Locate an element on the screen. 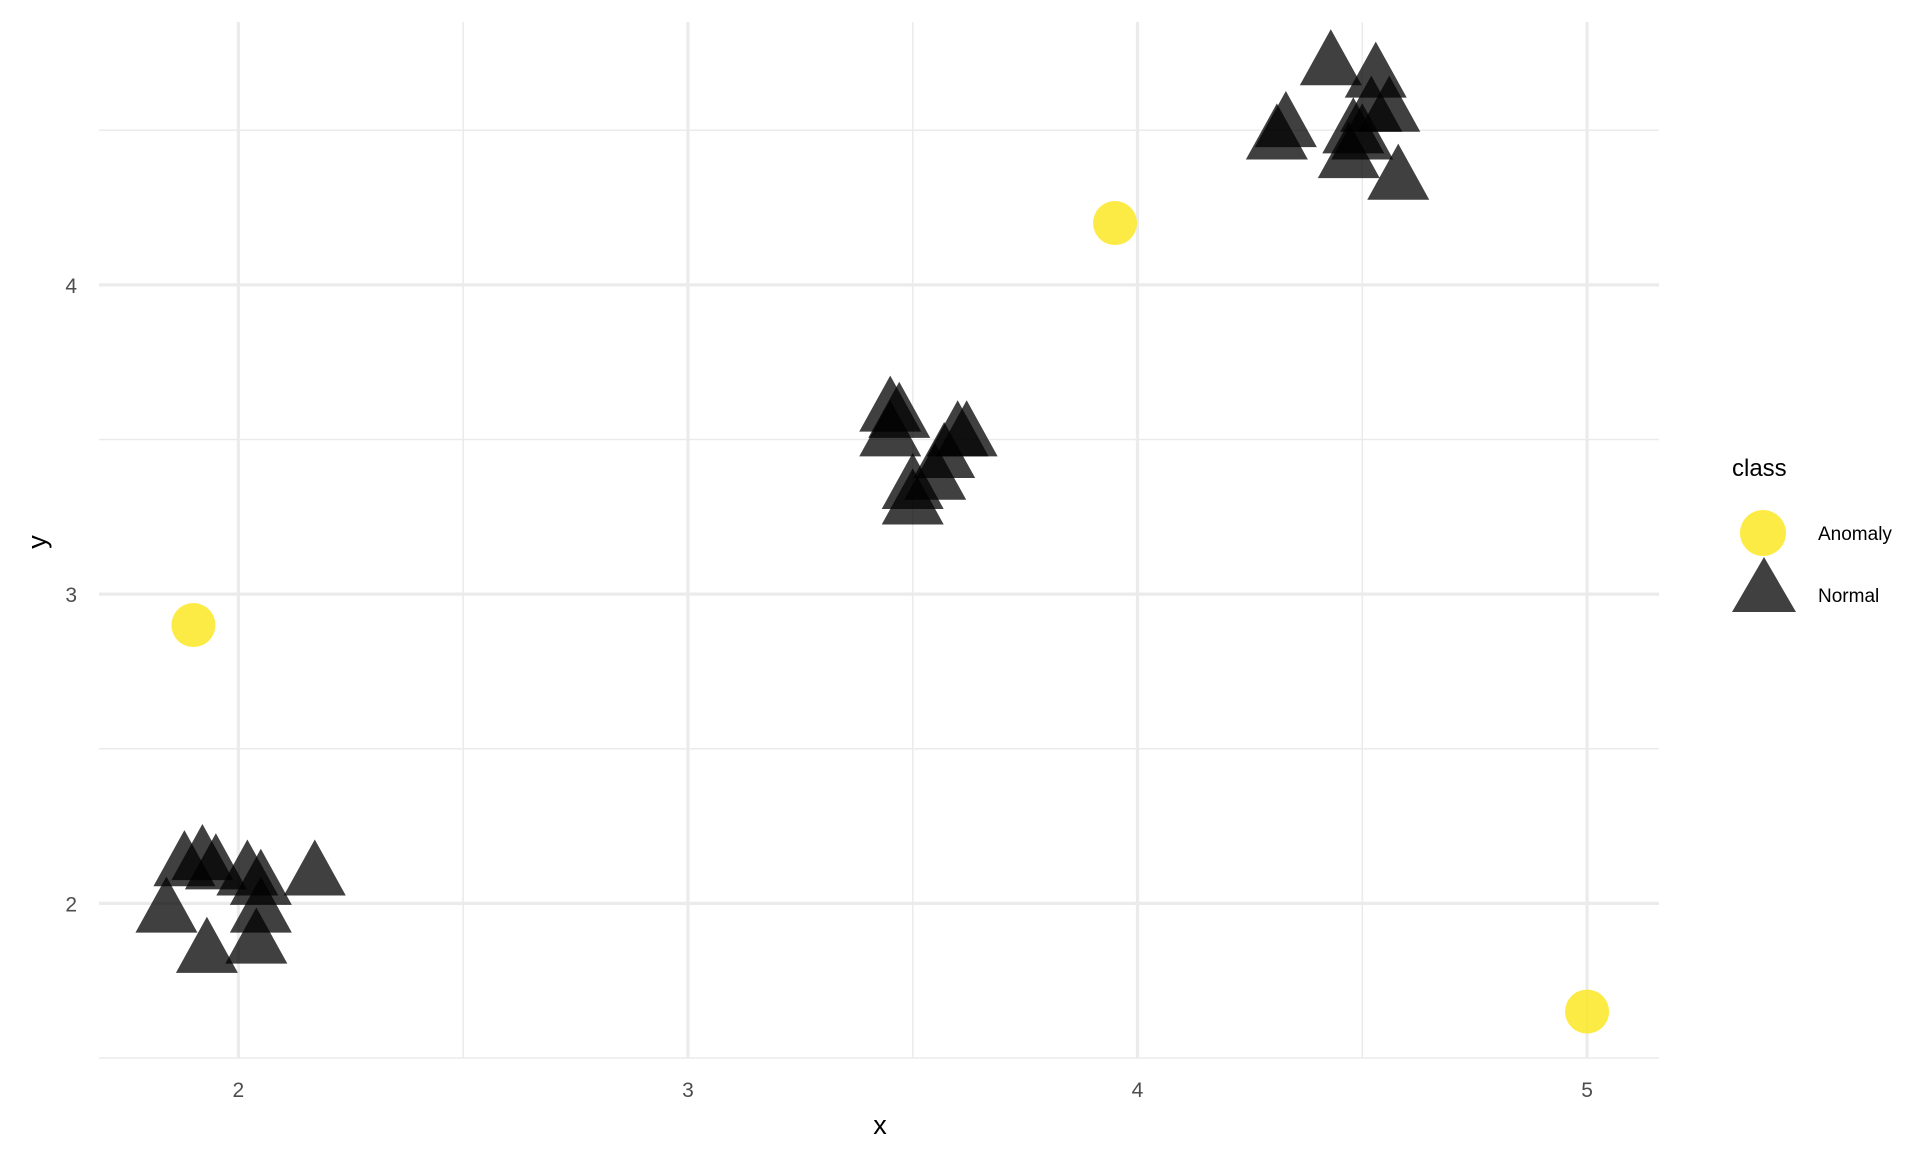 Image resolution: width=1920 pixels, height=1152 pixels. y-tick-label: 3 is located at coordinates (71, 595).